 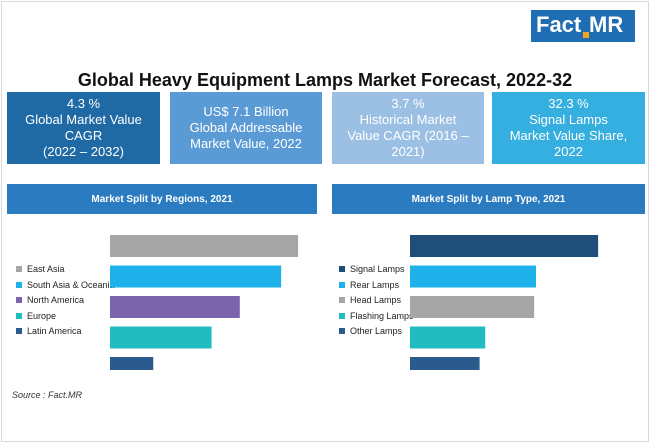 What do you see at coordinates (71, 284) in the screenshot?
I see `region-legend-label: South Asia & Oceania` at bounding box center [71, 284].